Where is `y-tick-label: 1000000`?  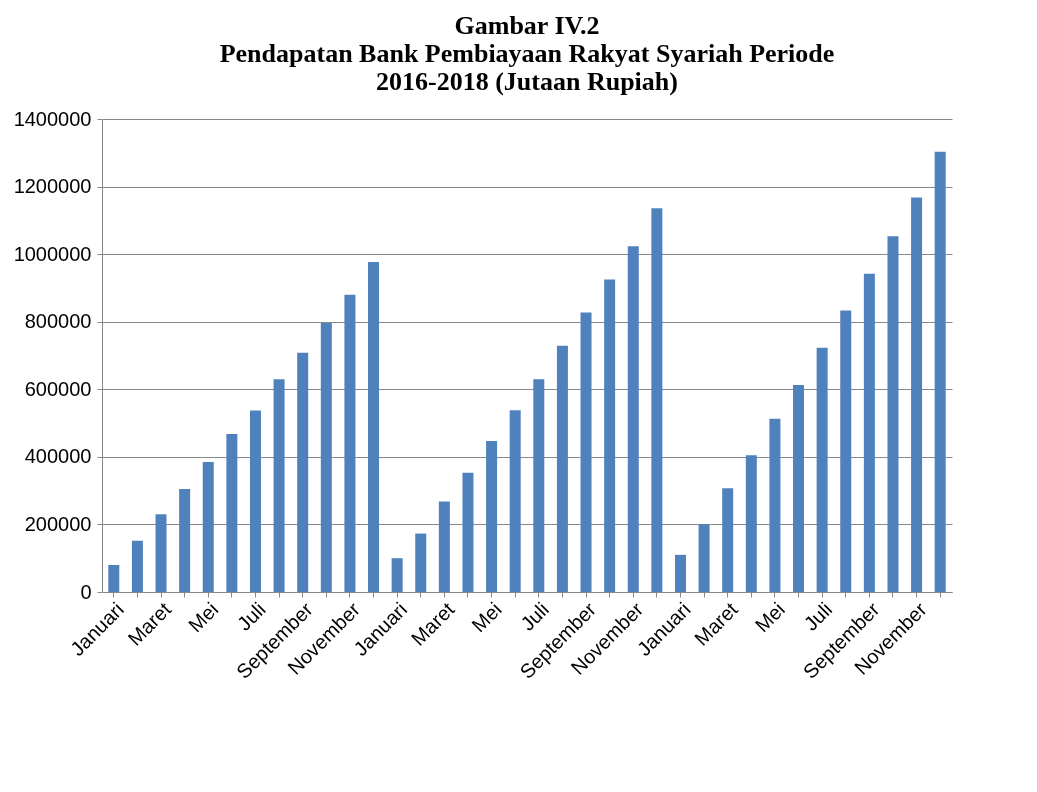
y-tick-label: 1000000 is located at coordinates (52, 253).